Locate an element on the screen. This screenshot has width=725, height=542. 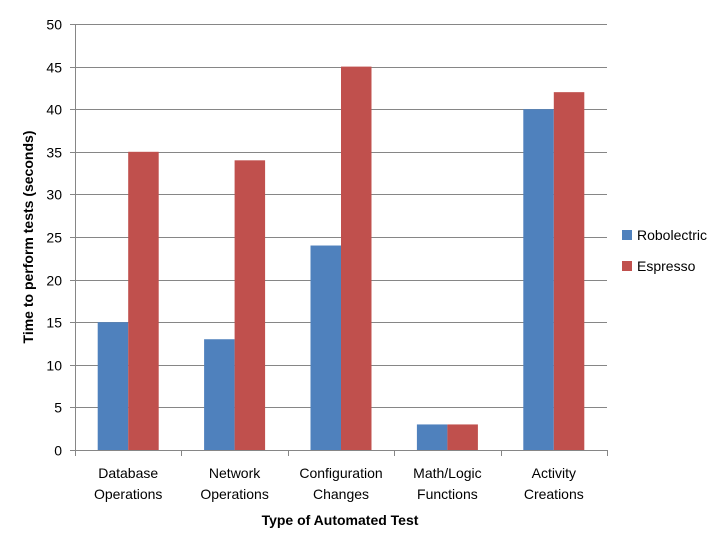
y-axis-title: Time to perform tests (seconds) is located at coordinates (28, 237).